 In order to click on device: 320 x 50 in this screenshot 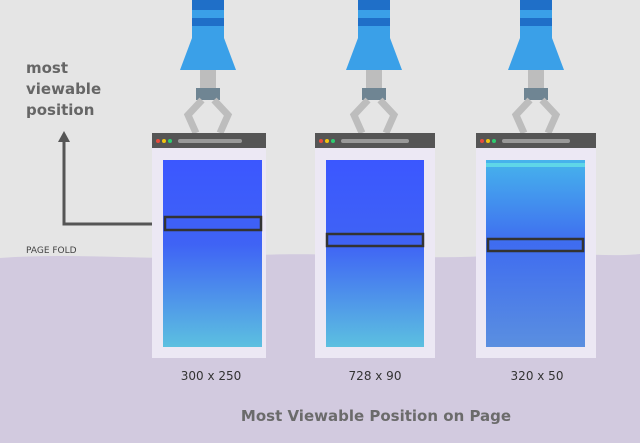, I will do `click(536, 258)`.